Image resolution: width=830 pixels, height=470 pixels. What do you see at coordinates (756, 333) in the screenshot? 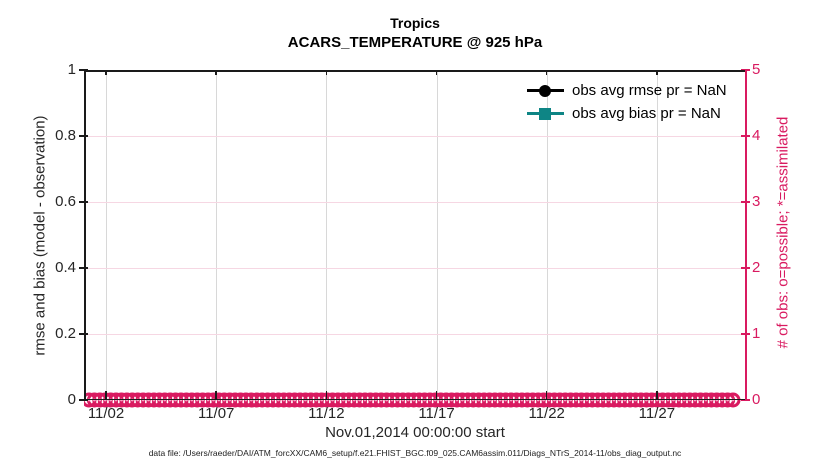
I see `right-y-tick-label: 1` at bounding box center [756, 333].